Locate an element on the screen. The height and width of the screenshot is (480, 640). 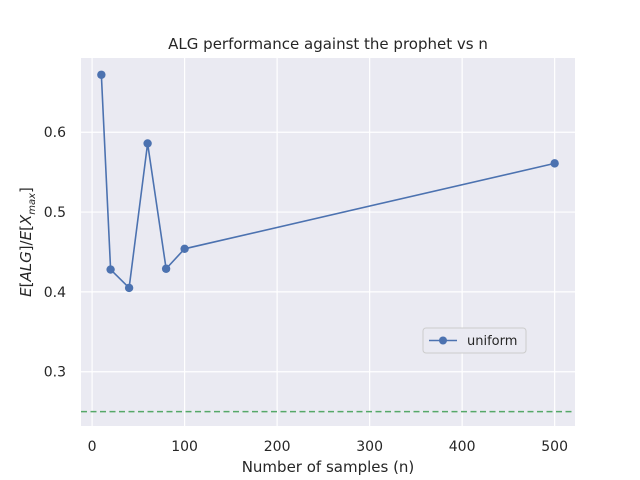
legend: uniform is located at coordinates (474, 340).